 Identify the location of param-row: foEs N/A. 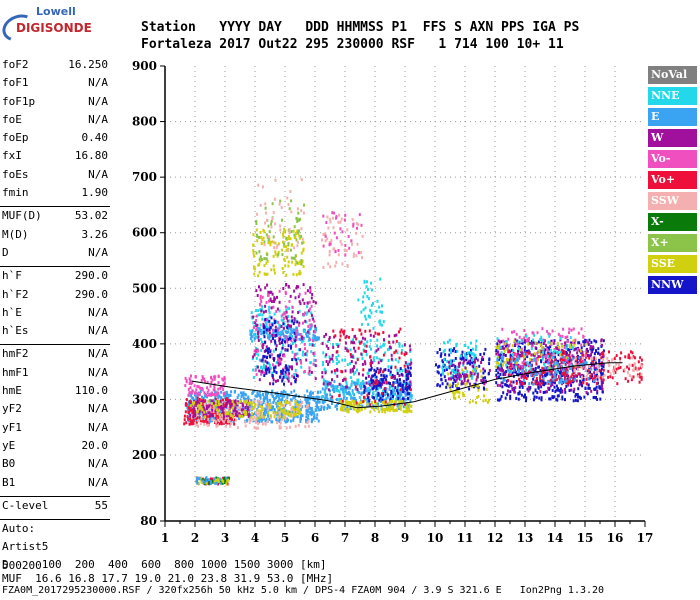
(55, 177).